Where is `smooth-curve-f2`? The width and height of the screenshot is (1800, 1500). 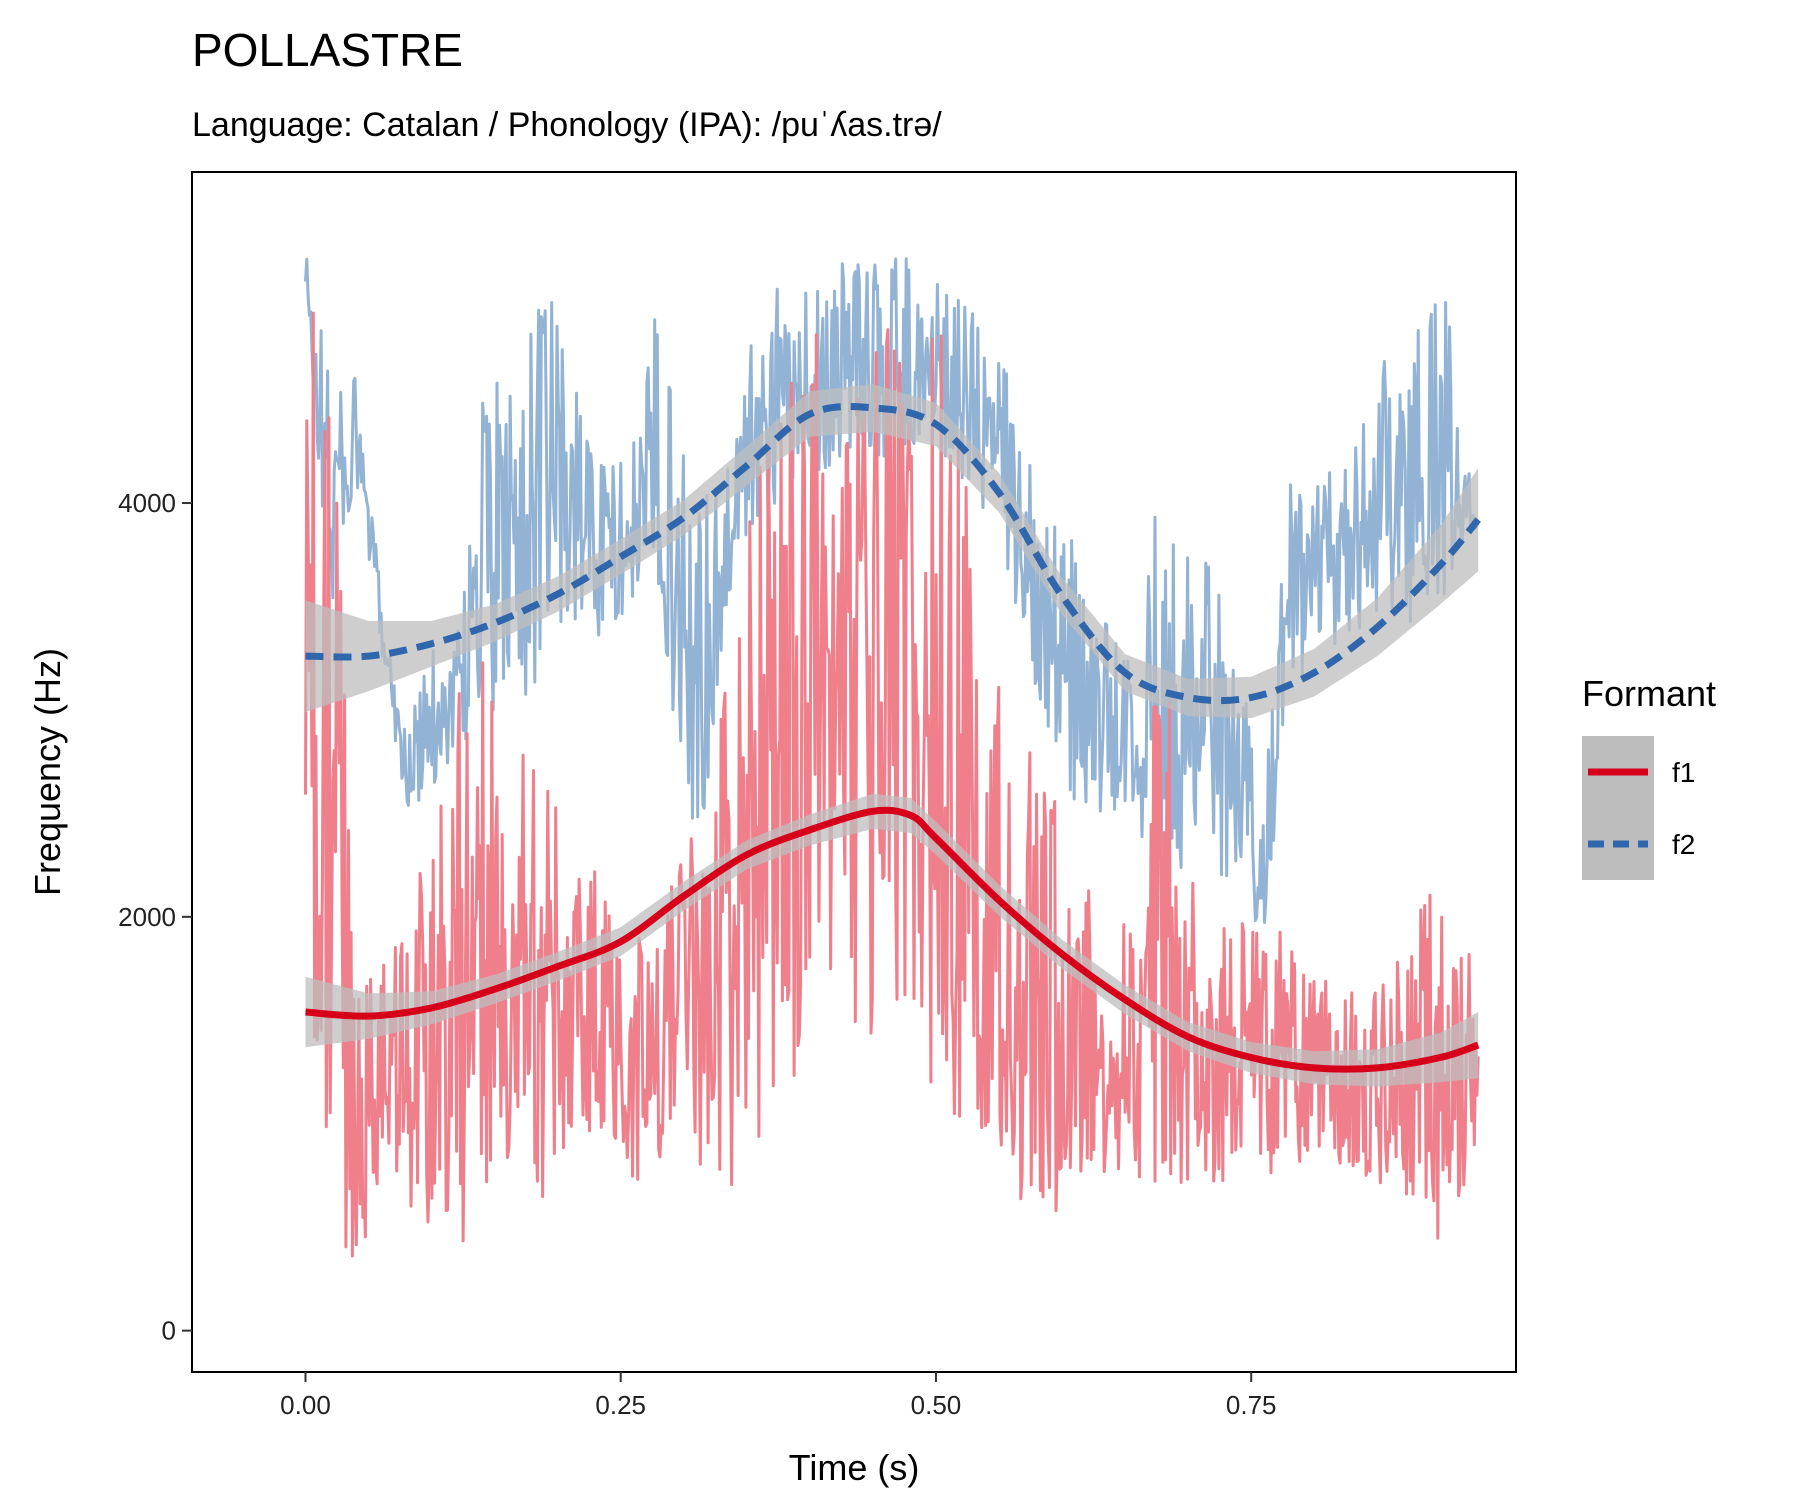
smooth-curve-f2 is located at coordinates (893, 554).